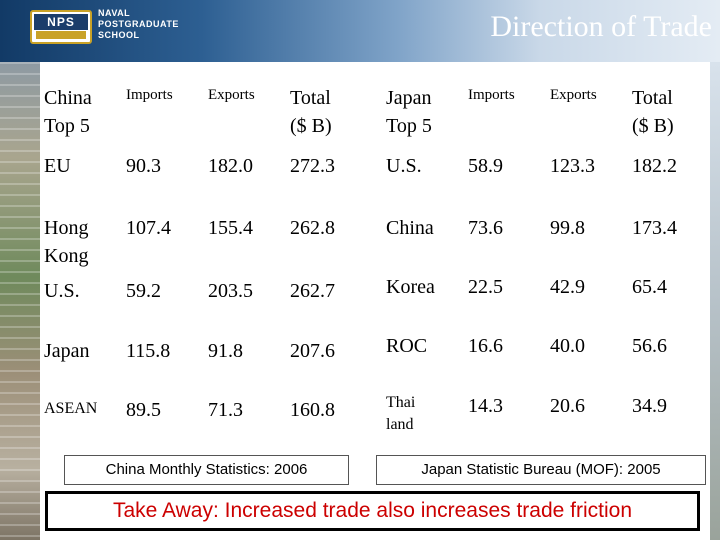  Describe the element at coordinates (652, 98) in the screenshot. I see `japan-col-total-line-1: Total` at that location.